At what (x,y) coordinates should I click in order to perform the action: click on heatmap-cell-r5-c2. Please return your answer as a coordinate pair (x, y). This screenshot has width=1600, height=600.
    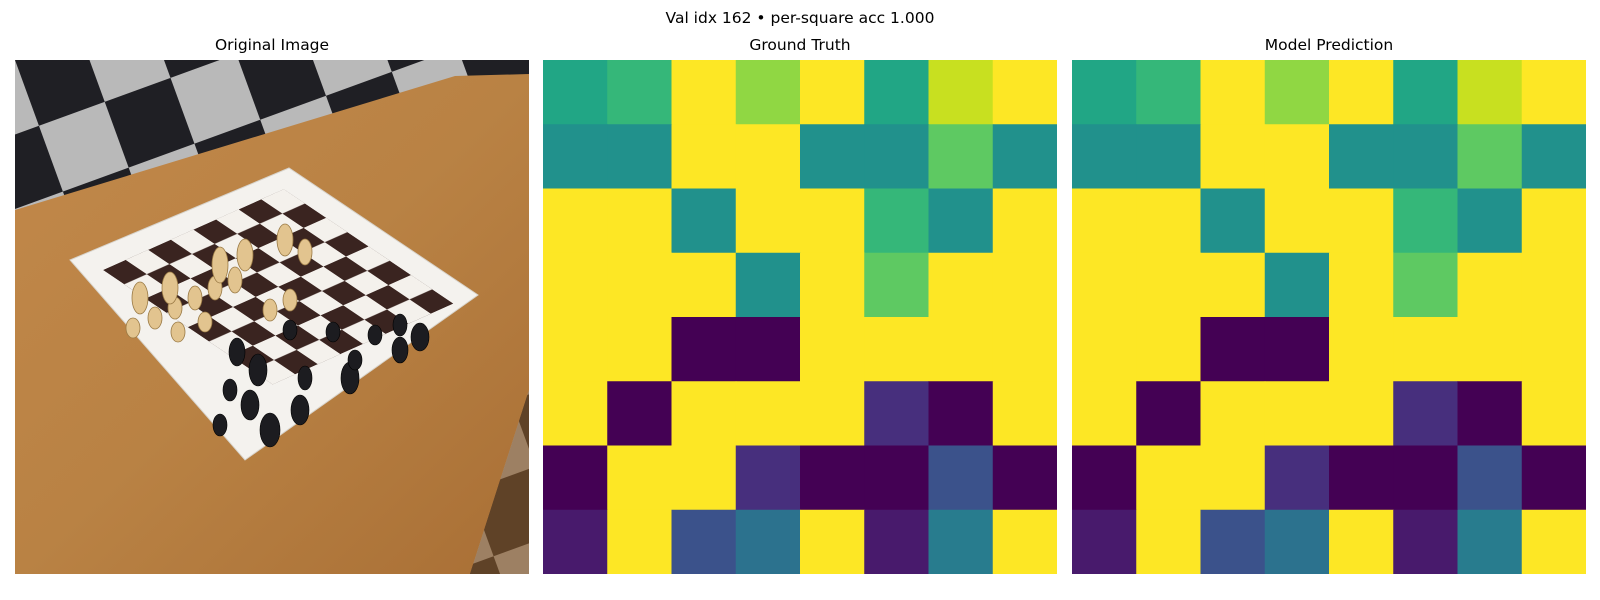
    Looking at the image, I should click on (1233, 414).